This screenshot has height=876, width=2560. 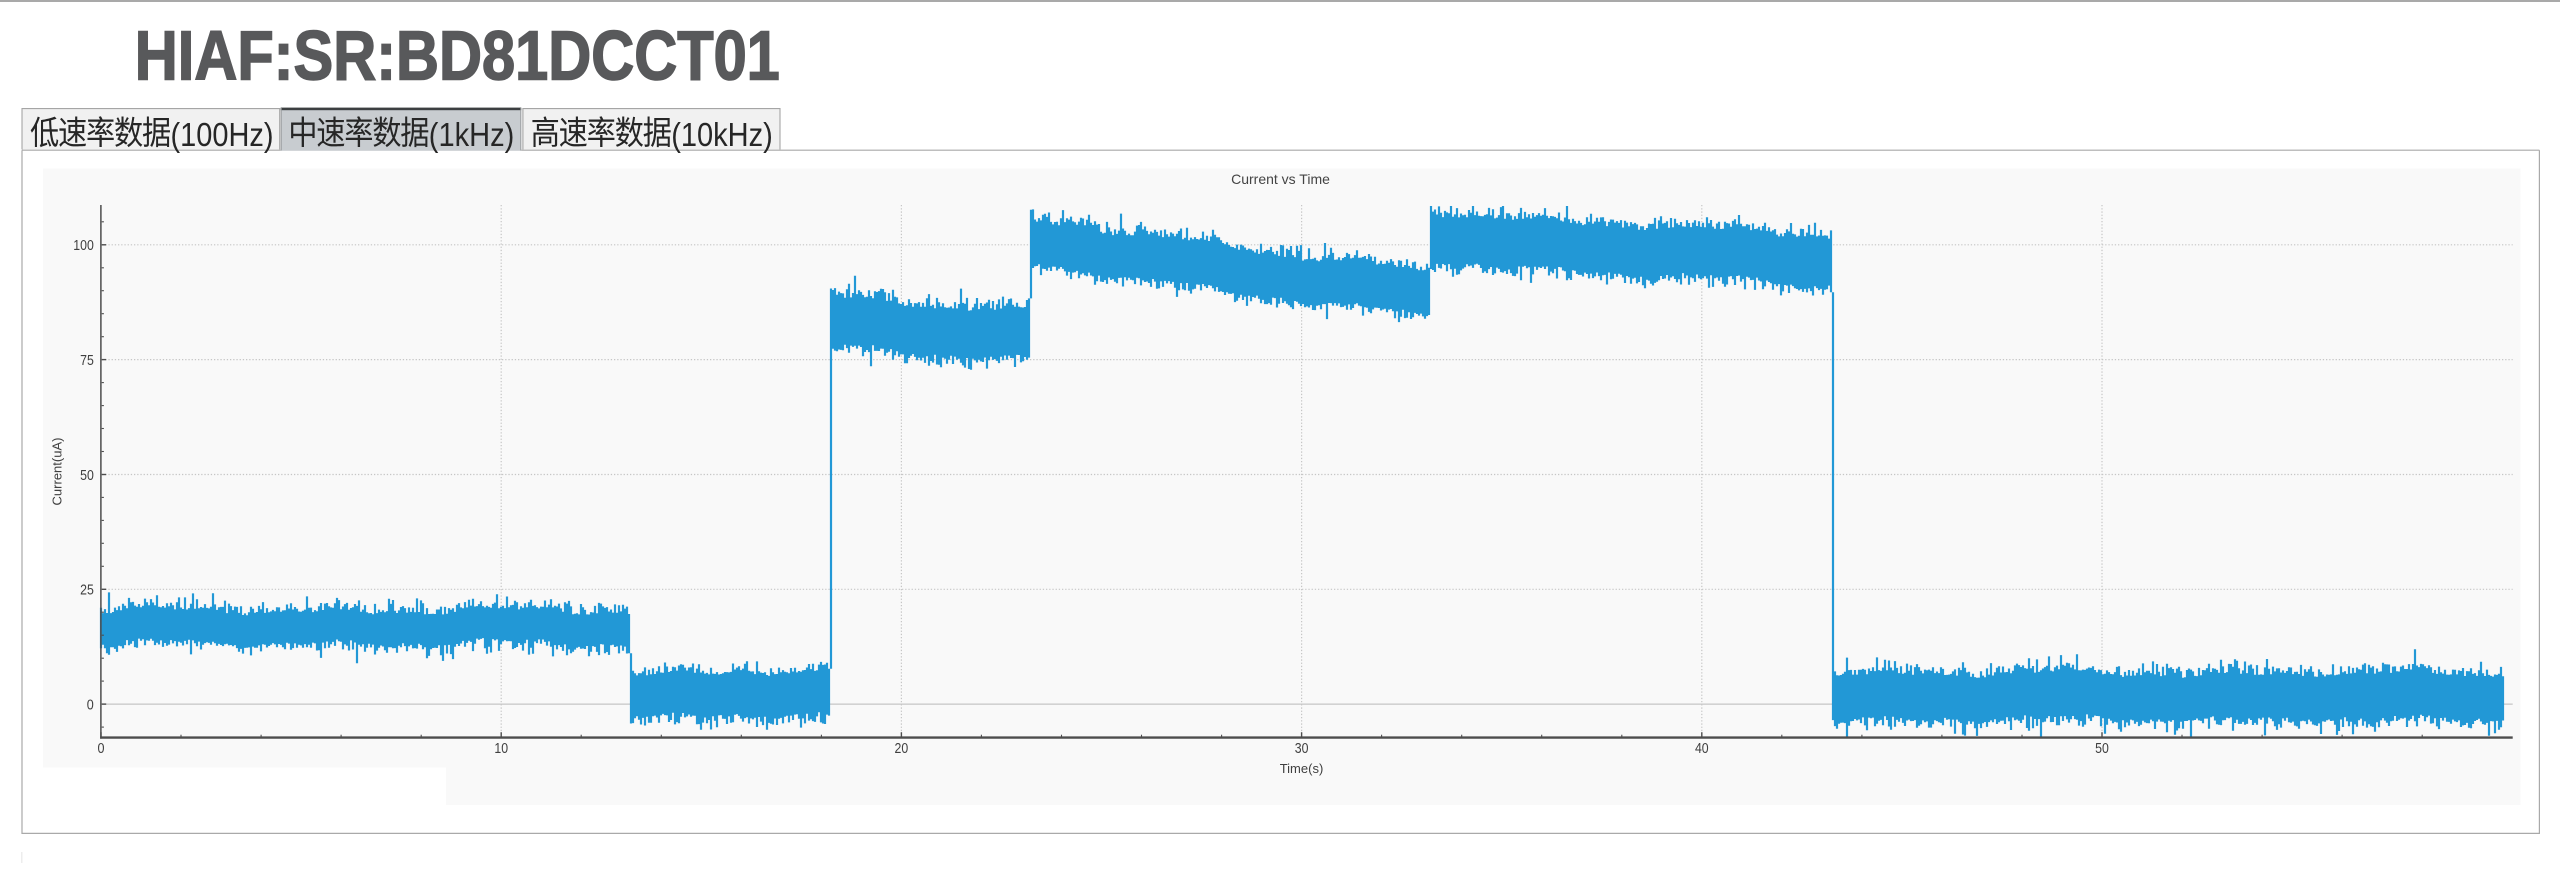 What do you see at coordinates (57, 472) in the screenshot?
I see `svg-text: Current(uA)` at bounding box center [57, 472].